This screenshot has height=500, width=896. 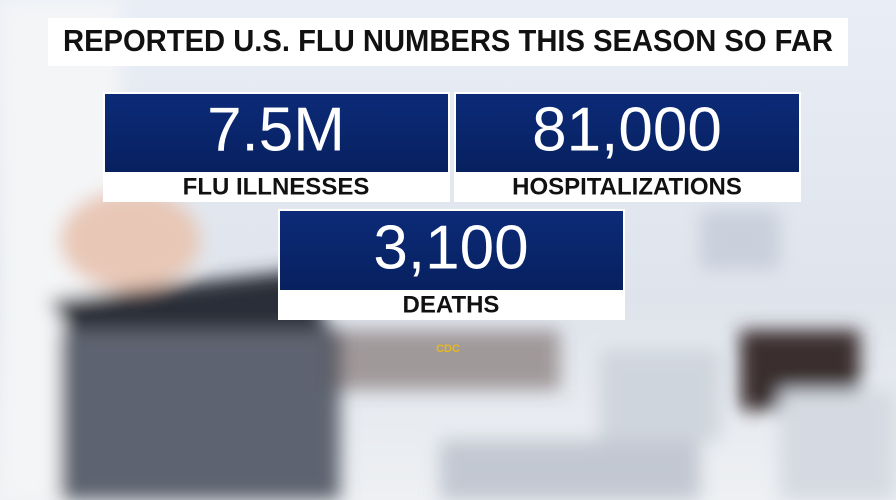 What do you see at coordinates (451, 304) in the screenshot?
I see `stat-label: DEATHS` at bounding box center [451, 304].